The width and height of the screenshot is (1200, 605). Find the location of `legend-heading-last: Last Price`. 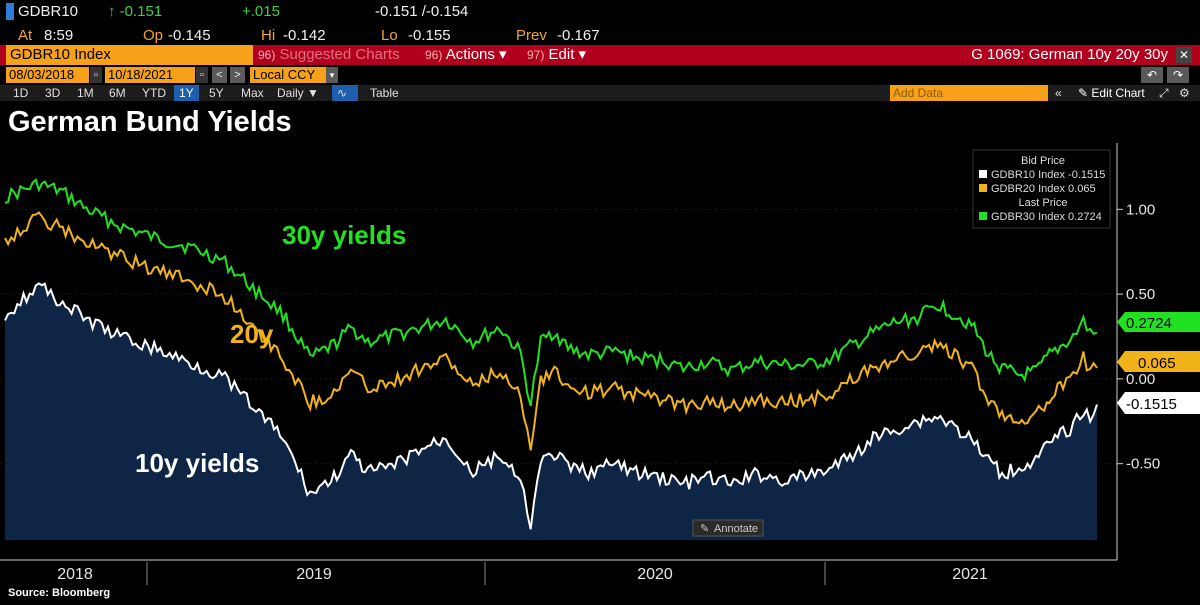

legend-heading-last: Last Price is located at coordinates (1043, 203).